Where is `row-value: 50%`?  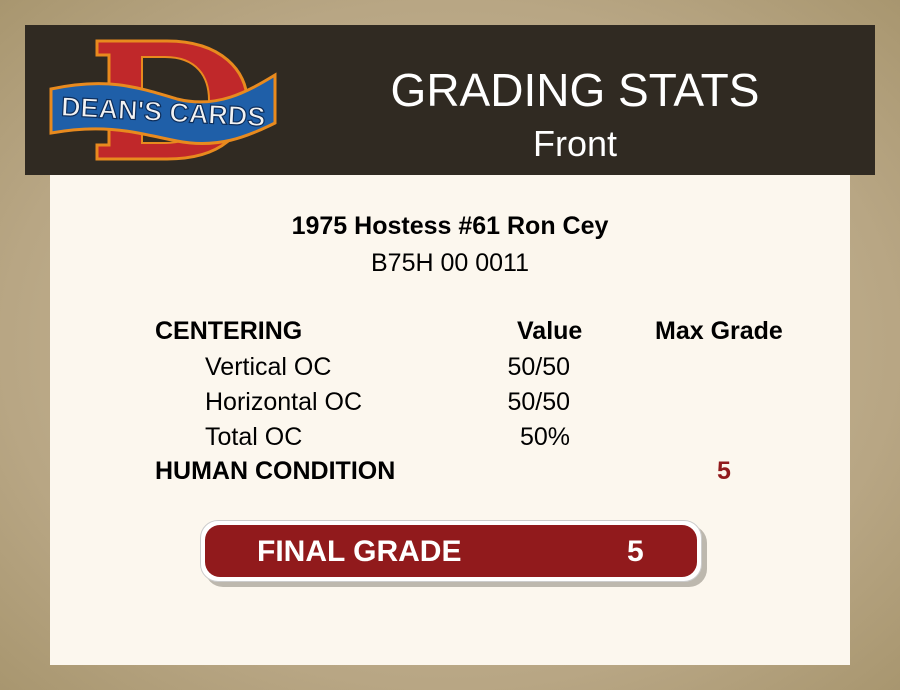 row-value: 50% is located at coordinates (544, 437).